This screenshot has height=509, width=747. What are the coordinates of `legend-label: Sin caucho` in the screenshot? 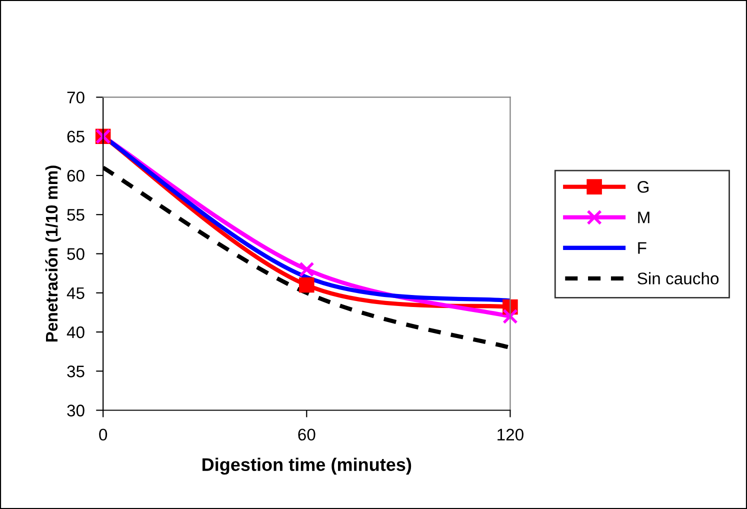 It's located at (678, 278).